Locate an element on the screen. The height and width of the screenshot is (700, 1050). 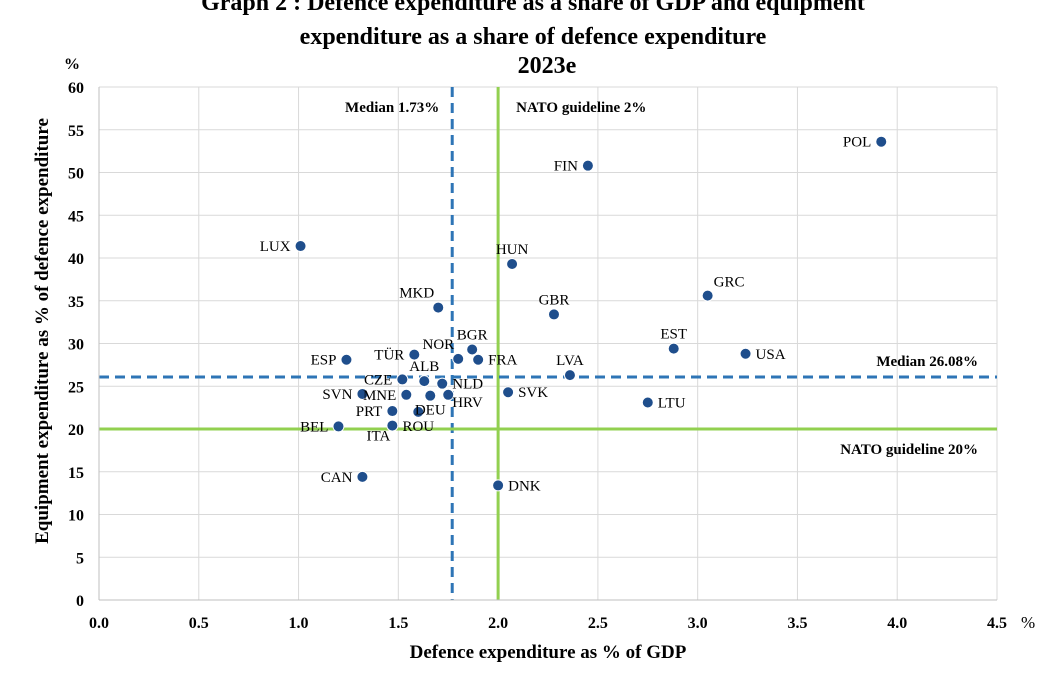
data-point-label: FRA is located at coordinates (502, 361).